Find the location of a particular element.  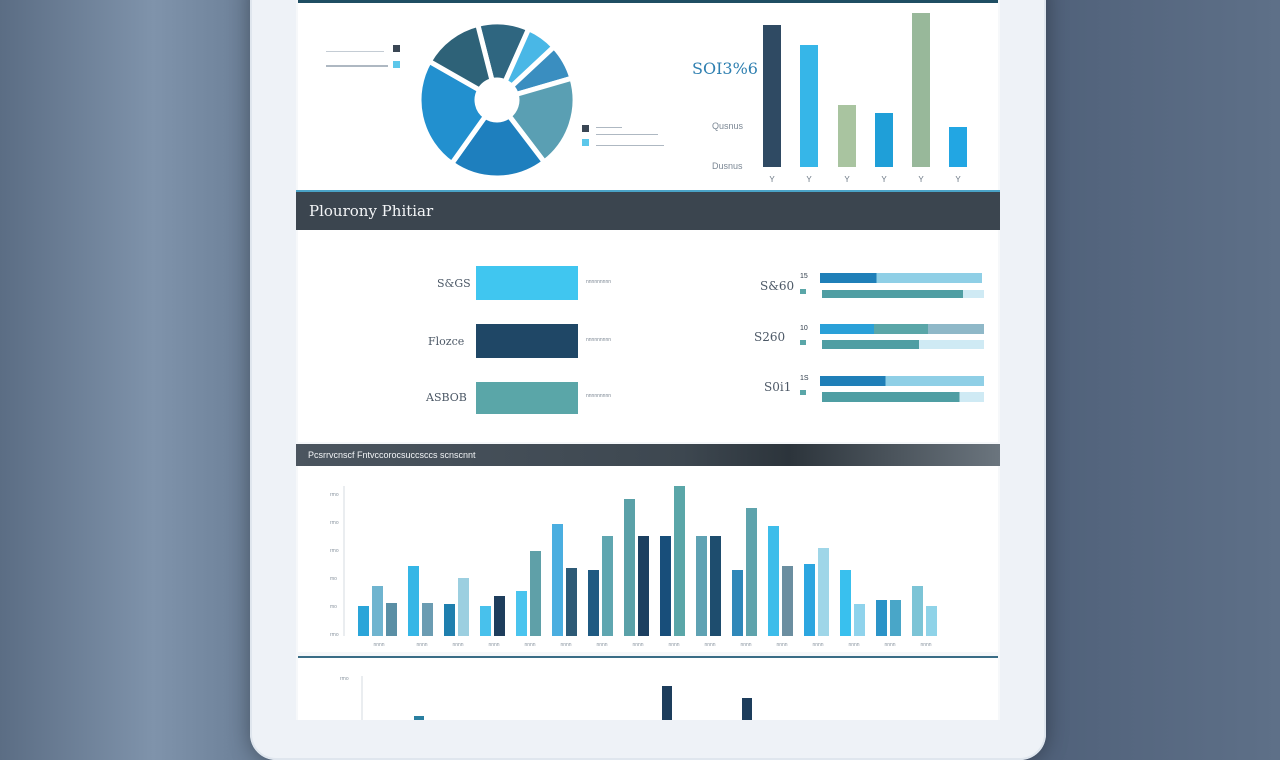

pie-chart is located at coordinates (497, 100).